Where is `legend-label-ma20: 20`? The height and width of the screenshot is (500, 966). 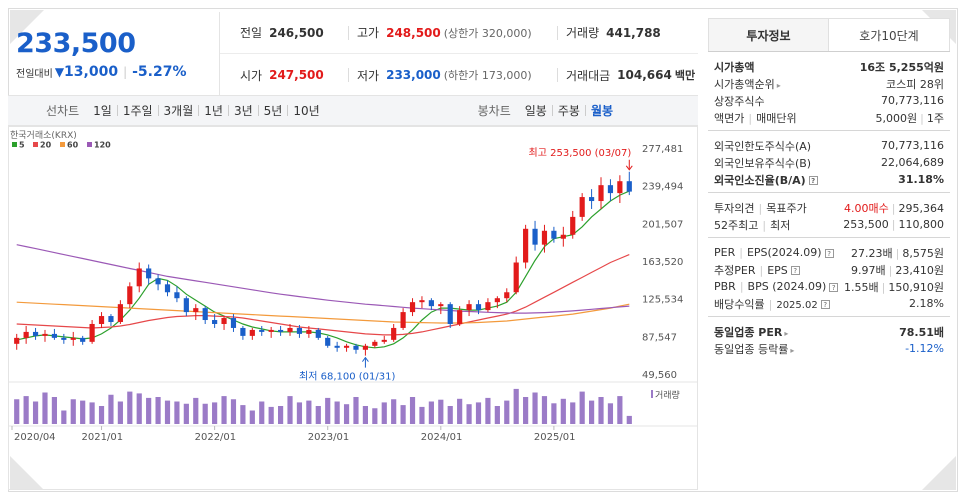
legend-label-ma20: 20 is located at coordinates (46, 145).